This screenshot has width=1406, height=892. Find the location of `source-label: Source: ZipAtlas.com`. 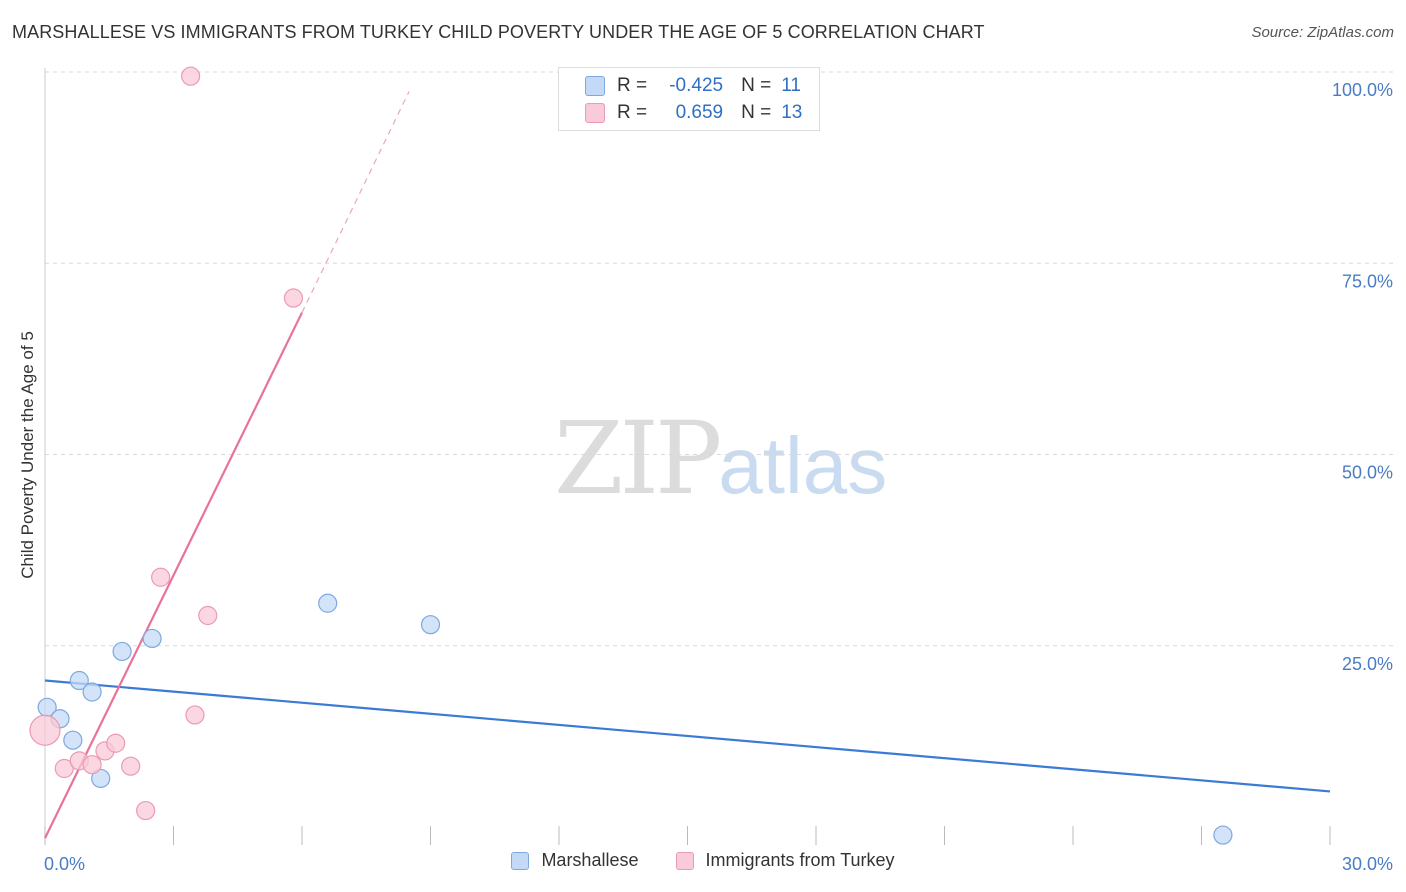

source-label: Source: ZipAtlas.com is located at coordinates (1322, 32).